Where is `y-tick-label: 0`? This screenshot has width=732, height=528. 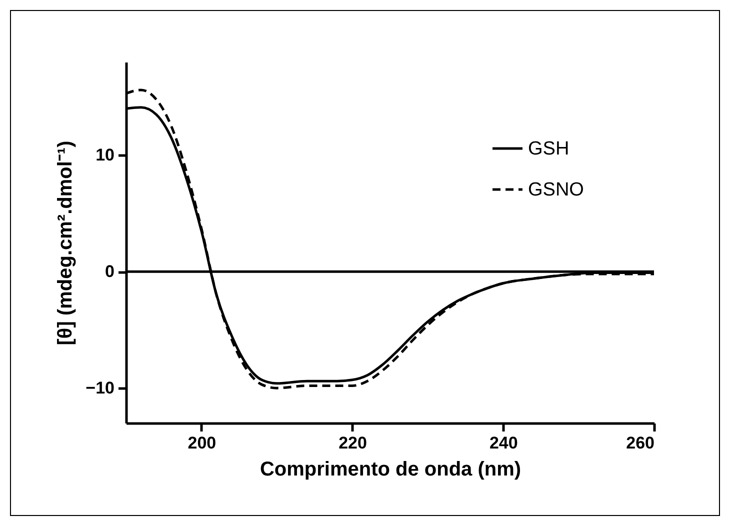 y-tick-label: 0 is located at coordinates (109, 272).